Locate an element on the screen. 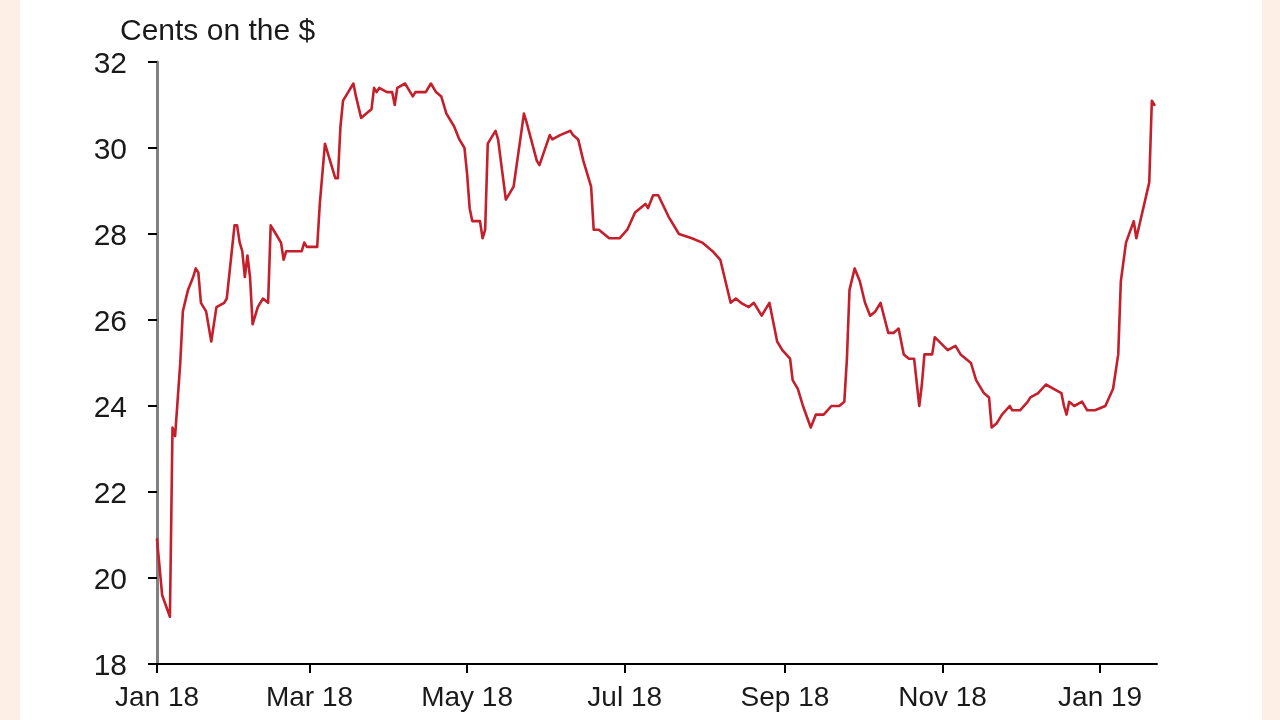 The height and width of the screenshot is (720, 1280). y-tick-label: 24 is located at coordinates (110, 406).